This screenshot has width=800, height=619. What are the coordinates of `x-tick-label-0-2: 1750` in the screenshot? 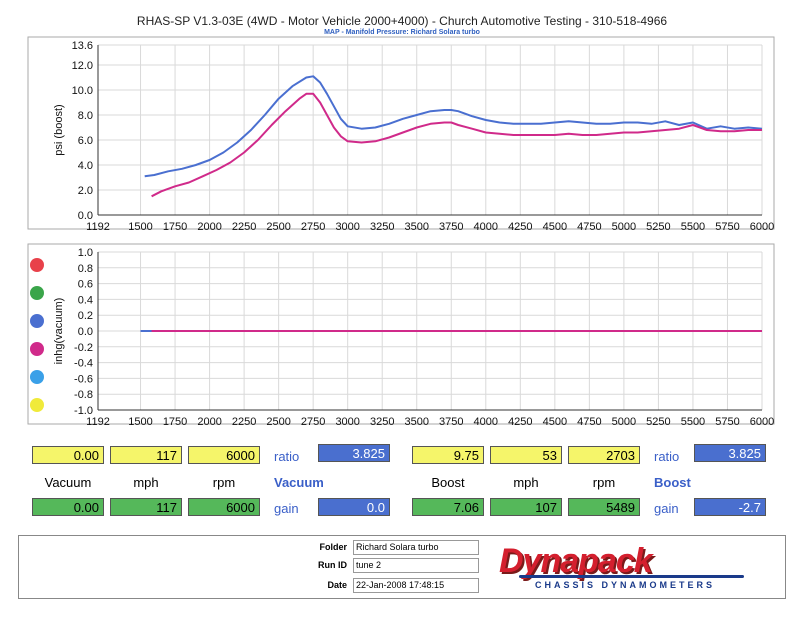 It's located at (175, 227).